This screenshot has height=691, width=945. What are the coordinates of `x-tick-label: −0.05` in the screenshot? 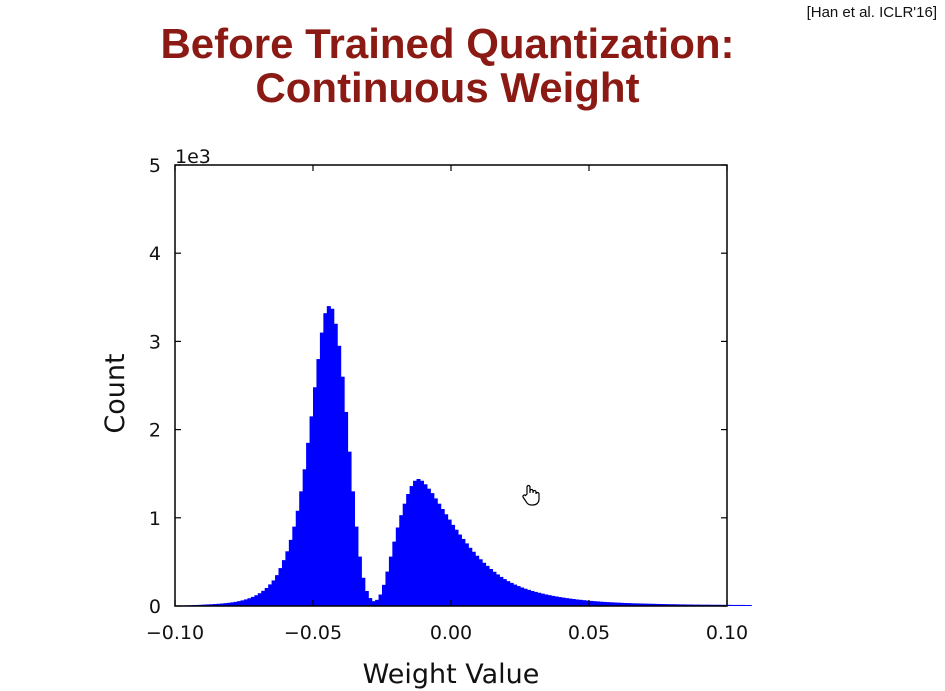 It's located at (313, 633).